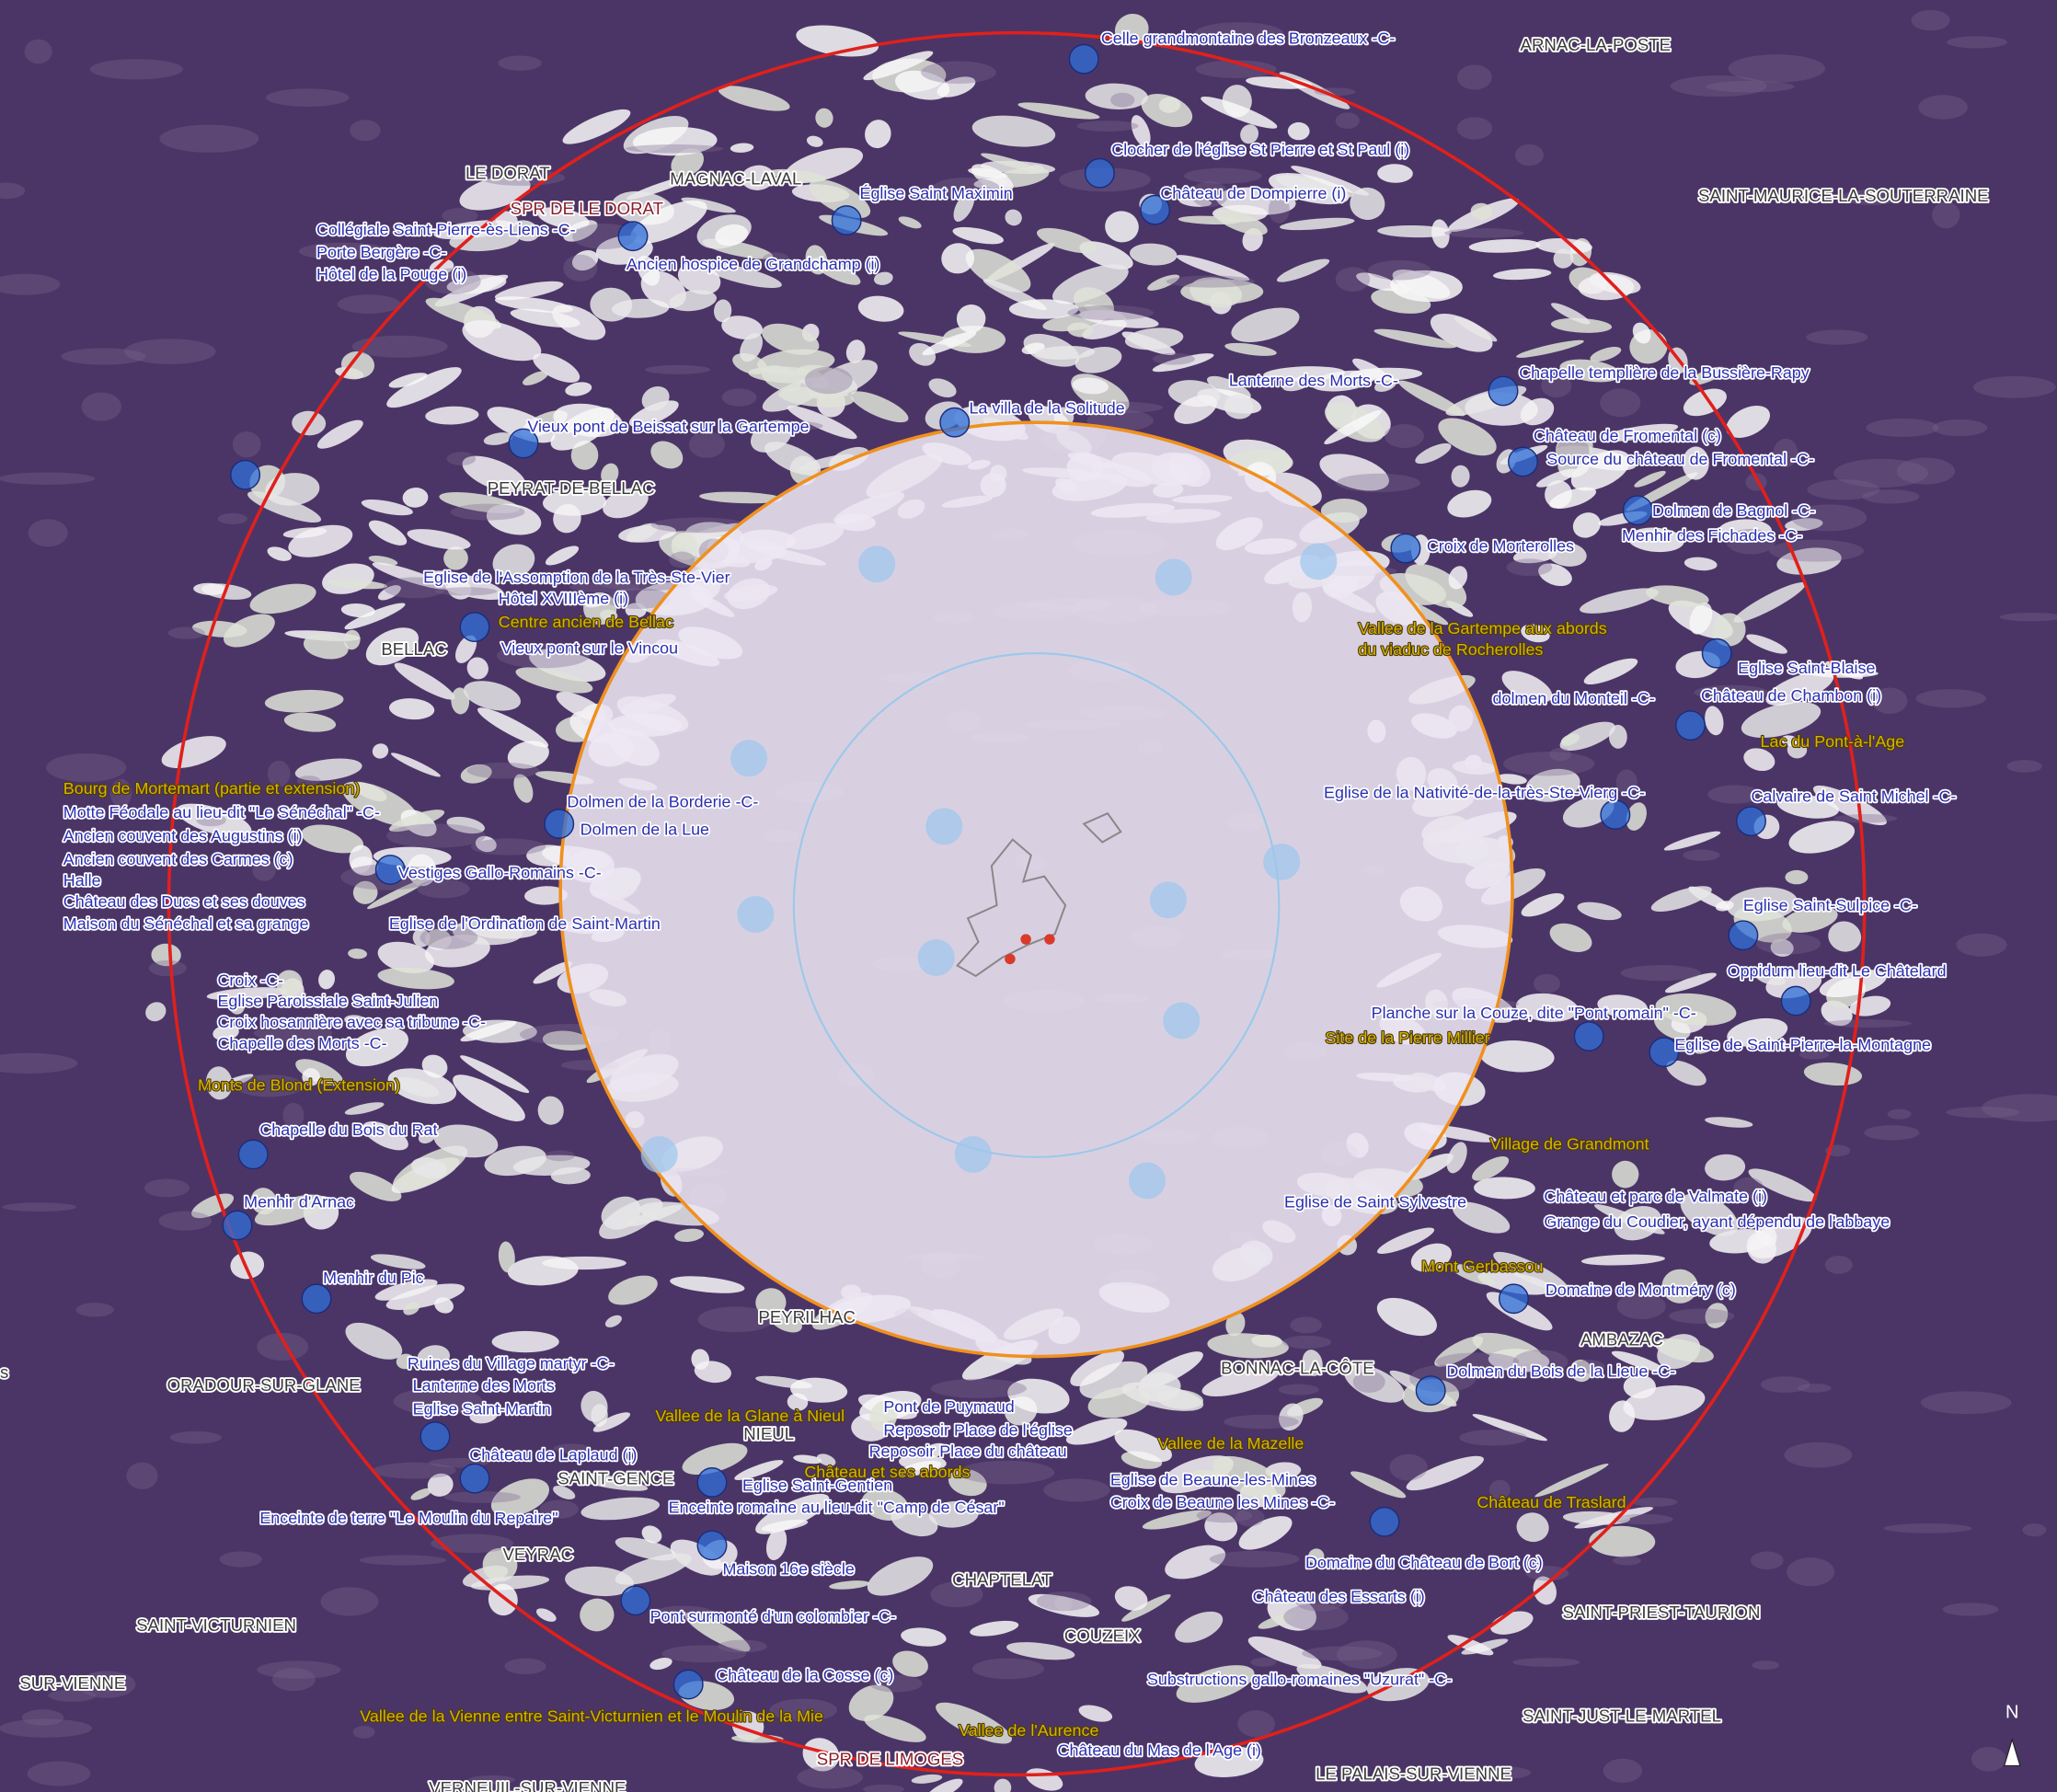 This screenshot has width=2057, height=1792. I want to click on monument-label: Château des Ducs et ses douves, so click(184, 901).